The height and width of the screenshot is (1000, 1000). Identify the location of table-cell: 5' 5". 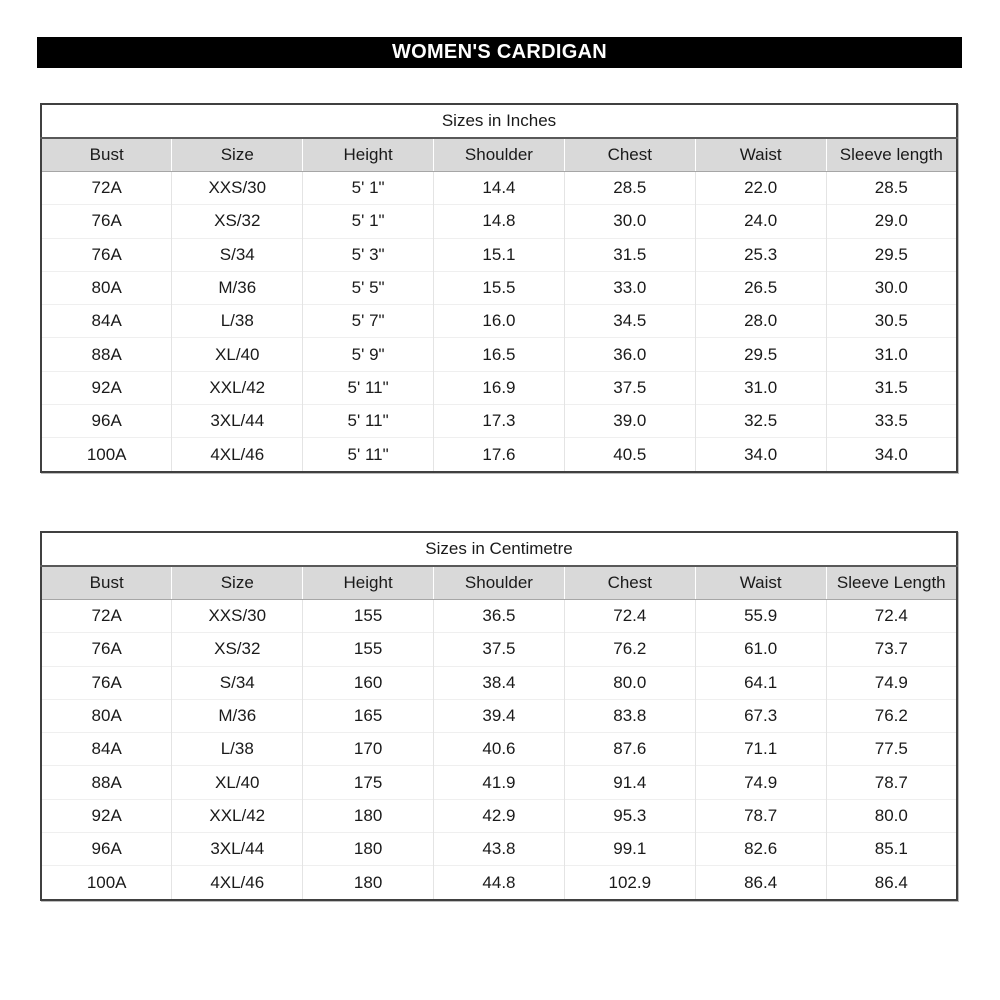
(368, 287).